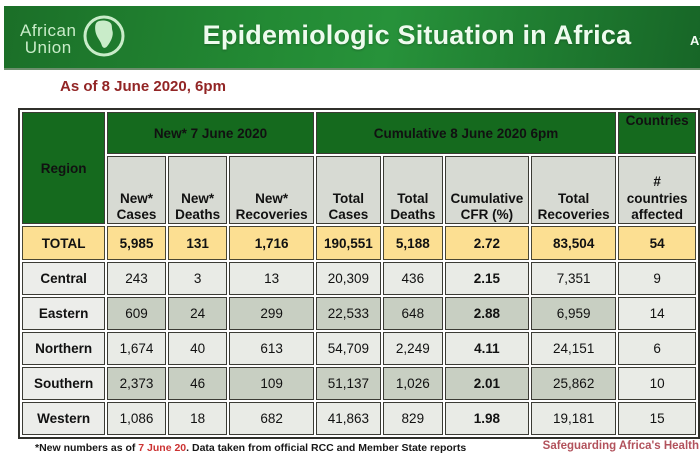 The width and height of the screenshot is (700, 467). Describe the element at coordinates (466, 133) in the screenshot. I see `group-header-cumulative: Cumulative 8 June 2020 6pm` at that location.